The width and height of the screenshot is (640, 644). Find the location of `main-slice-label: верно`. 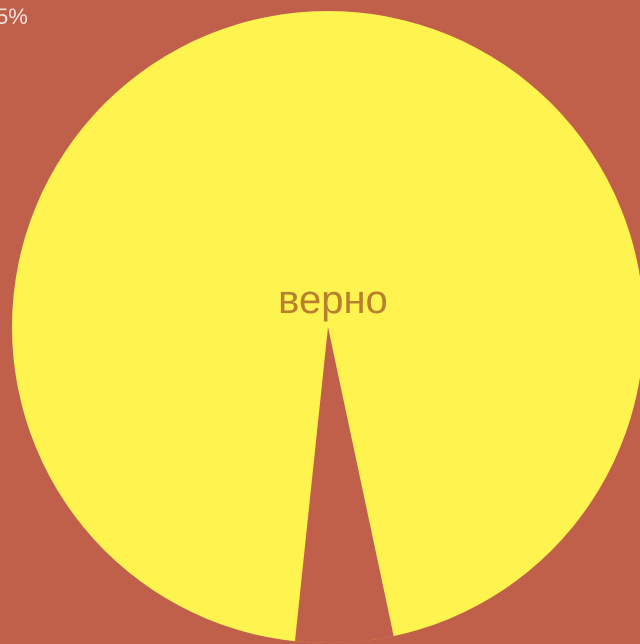

main-slice-label: верно is located at coordinates (333, 300).